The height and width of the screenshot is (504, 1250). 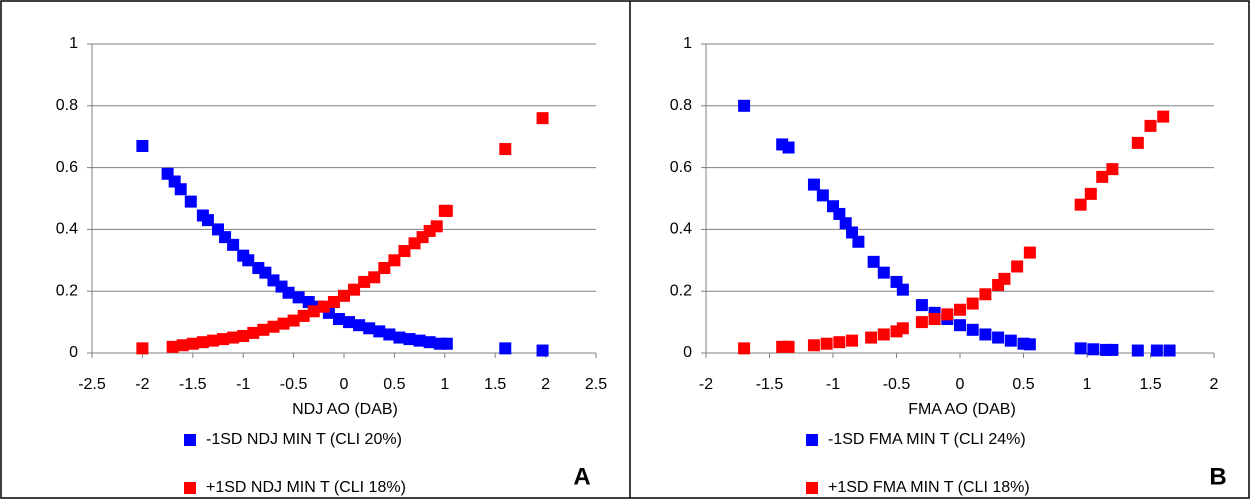 I want to click on x-tick-label: -1.5, so click(x=193, y=384).